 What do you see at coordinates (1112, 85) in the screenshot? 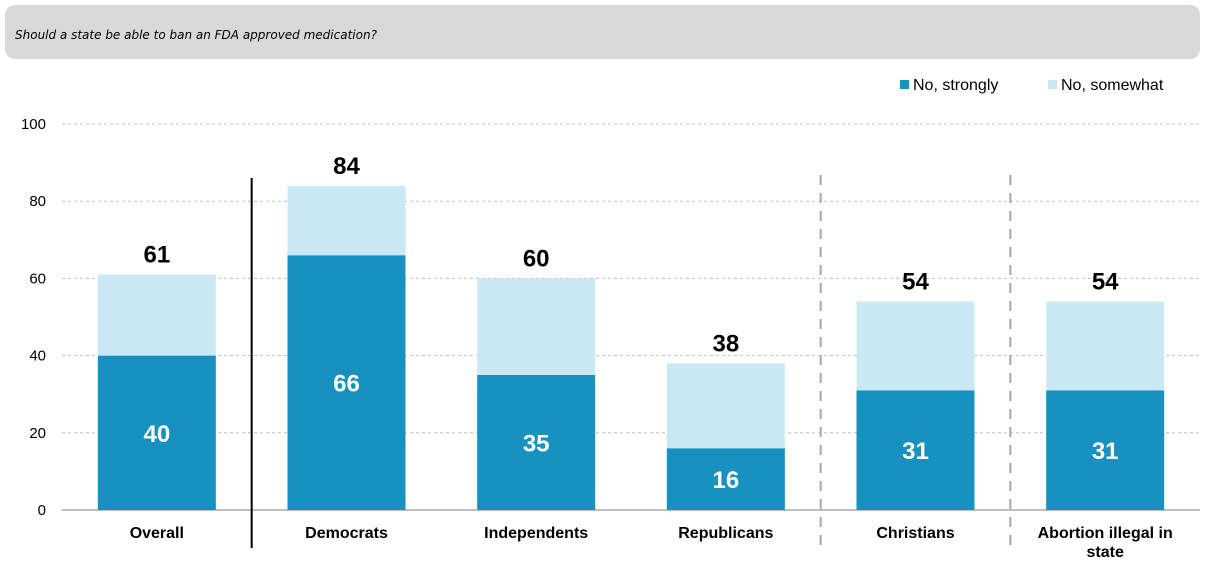
I see `legend-label-somewhat: No, somewhat` at bounding box center [1112, 85].